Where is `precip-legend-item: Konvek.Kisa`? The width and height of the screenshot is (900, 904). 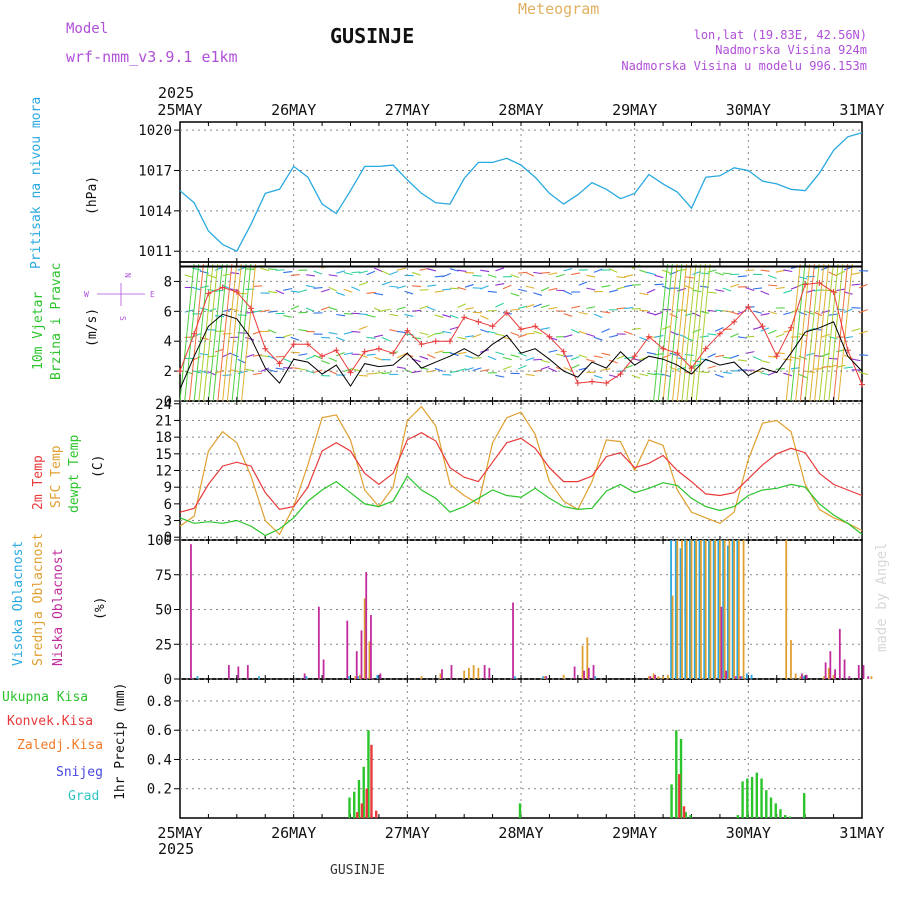
precip-legend-item: Konvek.Kisa is located at coordinates (50, 721).